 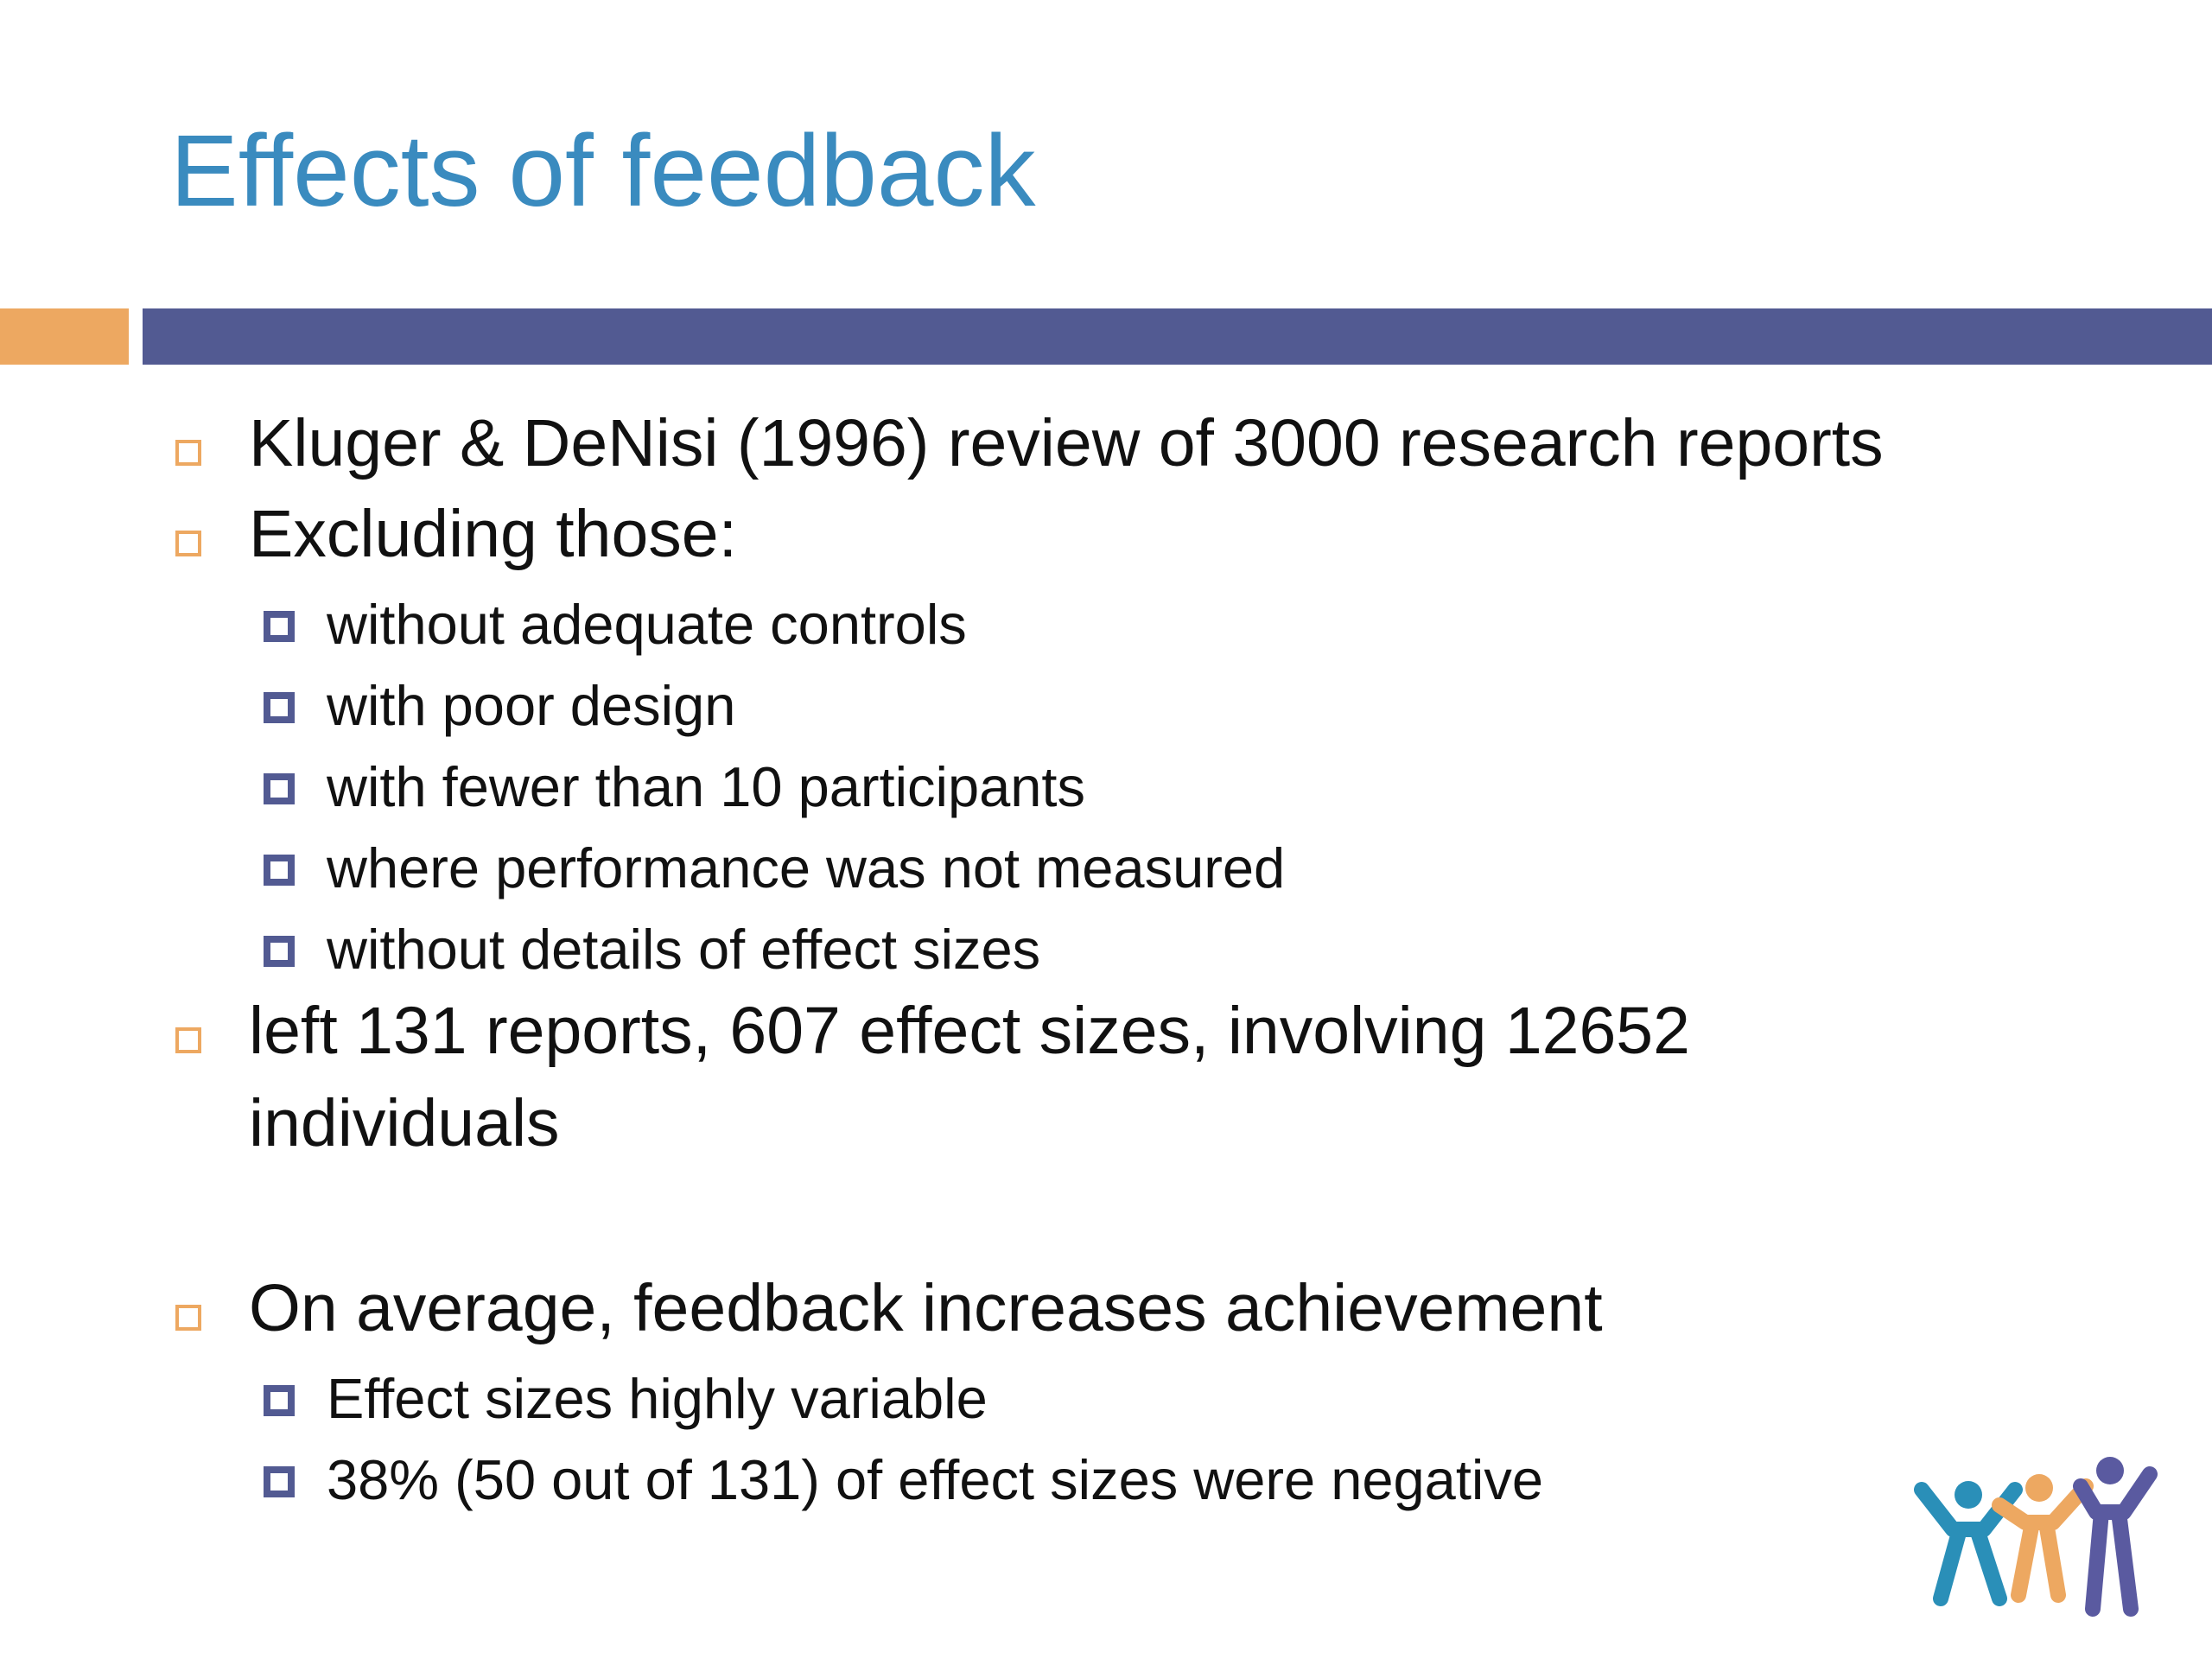 I want to click on sub-bullet-text: without adequate controls, so click(x=647, y=624).